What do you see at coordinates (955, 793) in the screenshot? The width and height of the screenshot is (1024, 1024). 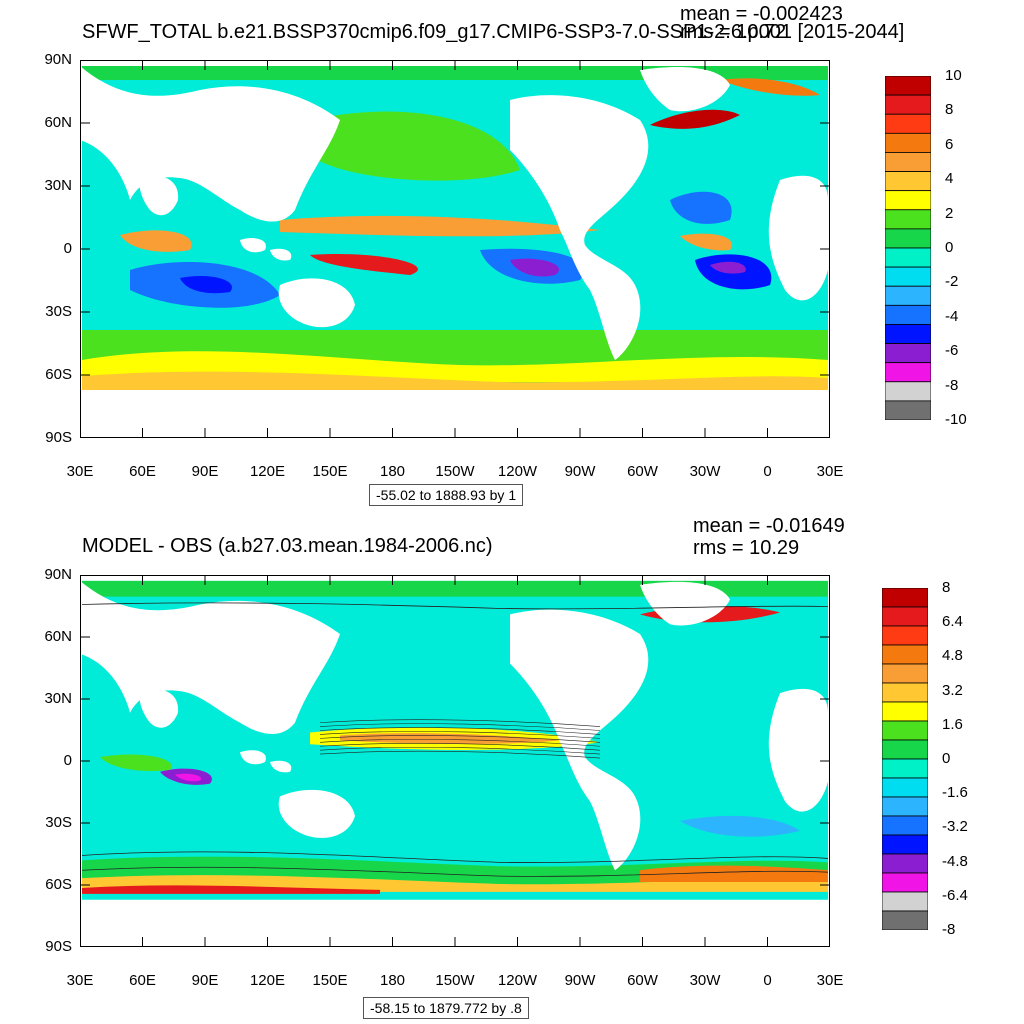 I see `colorbar-label: -1.6` at bounding box center [955, 793].